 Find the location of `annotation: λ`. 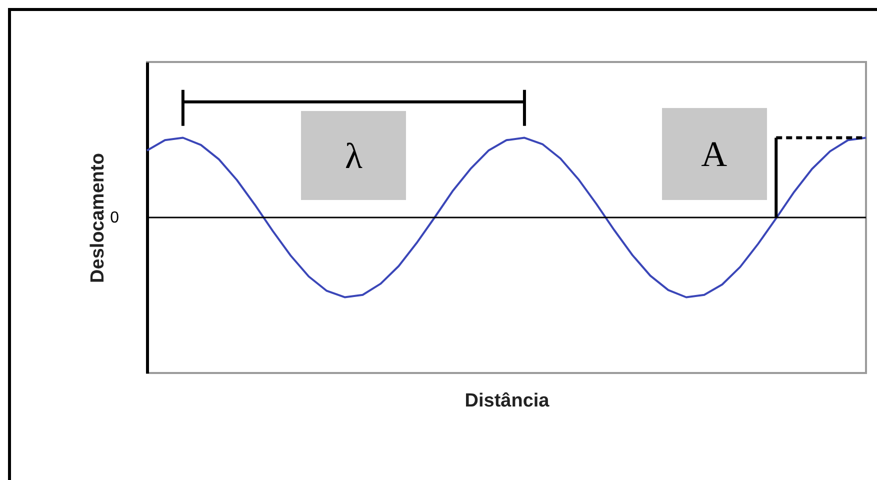

annotation: λ is located at coordinates (353, 155).